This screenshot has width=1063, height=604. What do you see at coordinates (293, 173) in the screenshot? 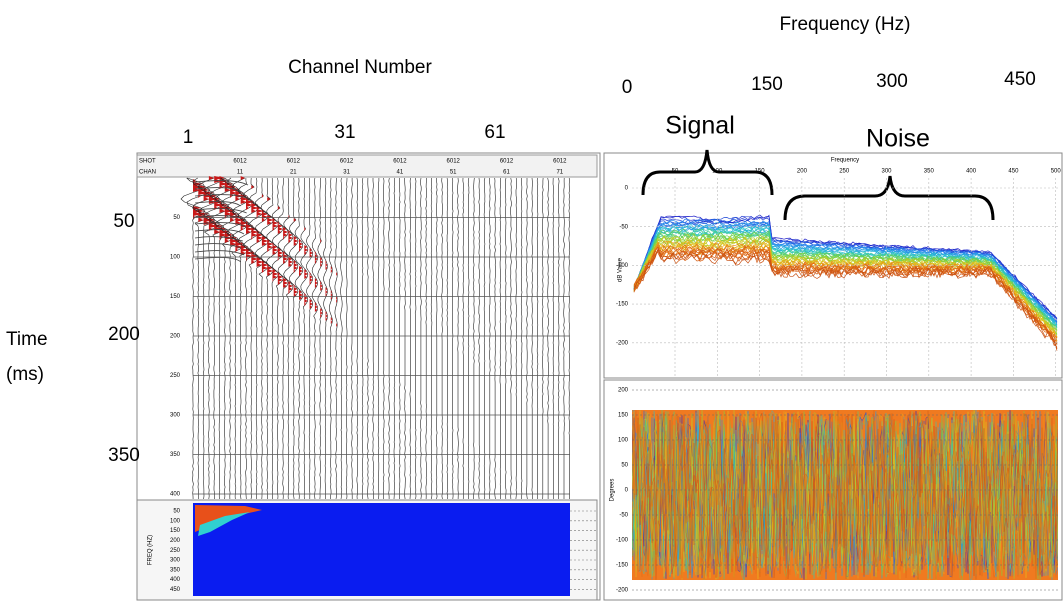
I see `channel-label: 21` at bounding box center [293, 173].